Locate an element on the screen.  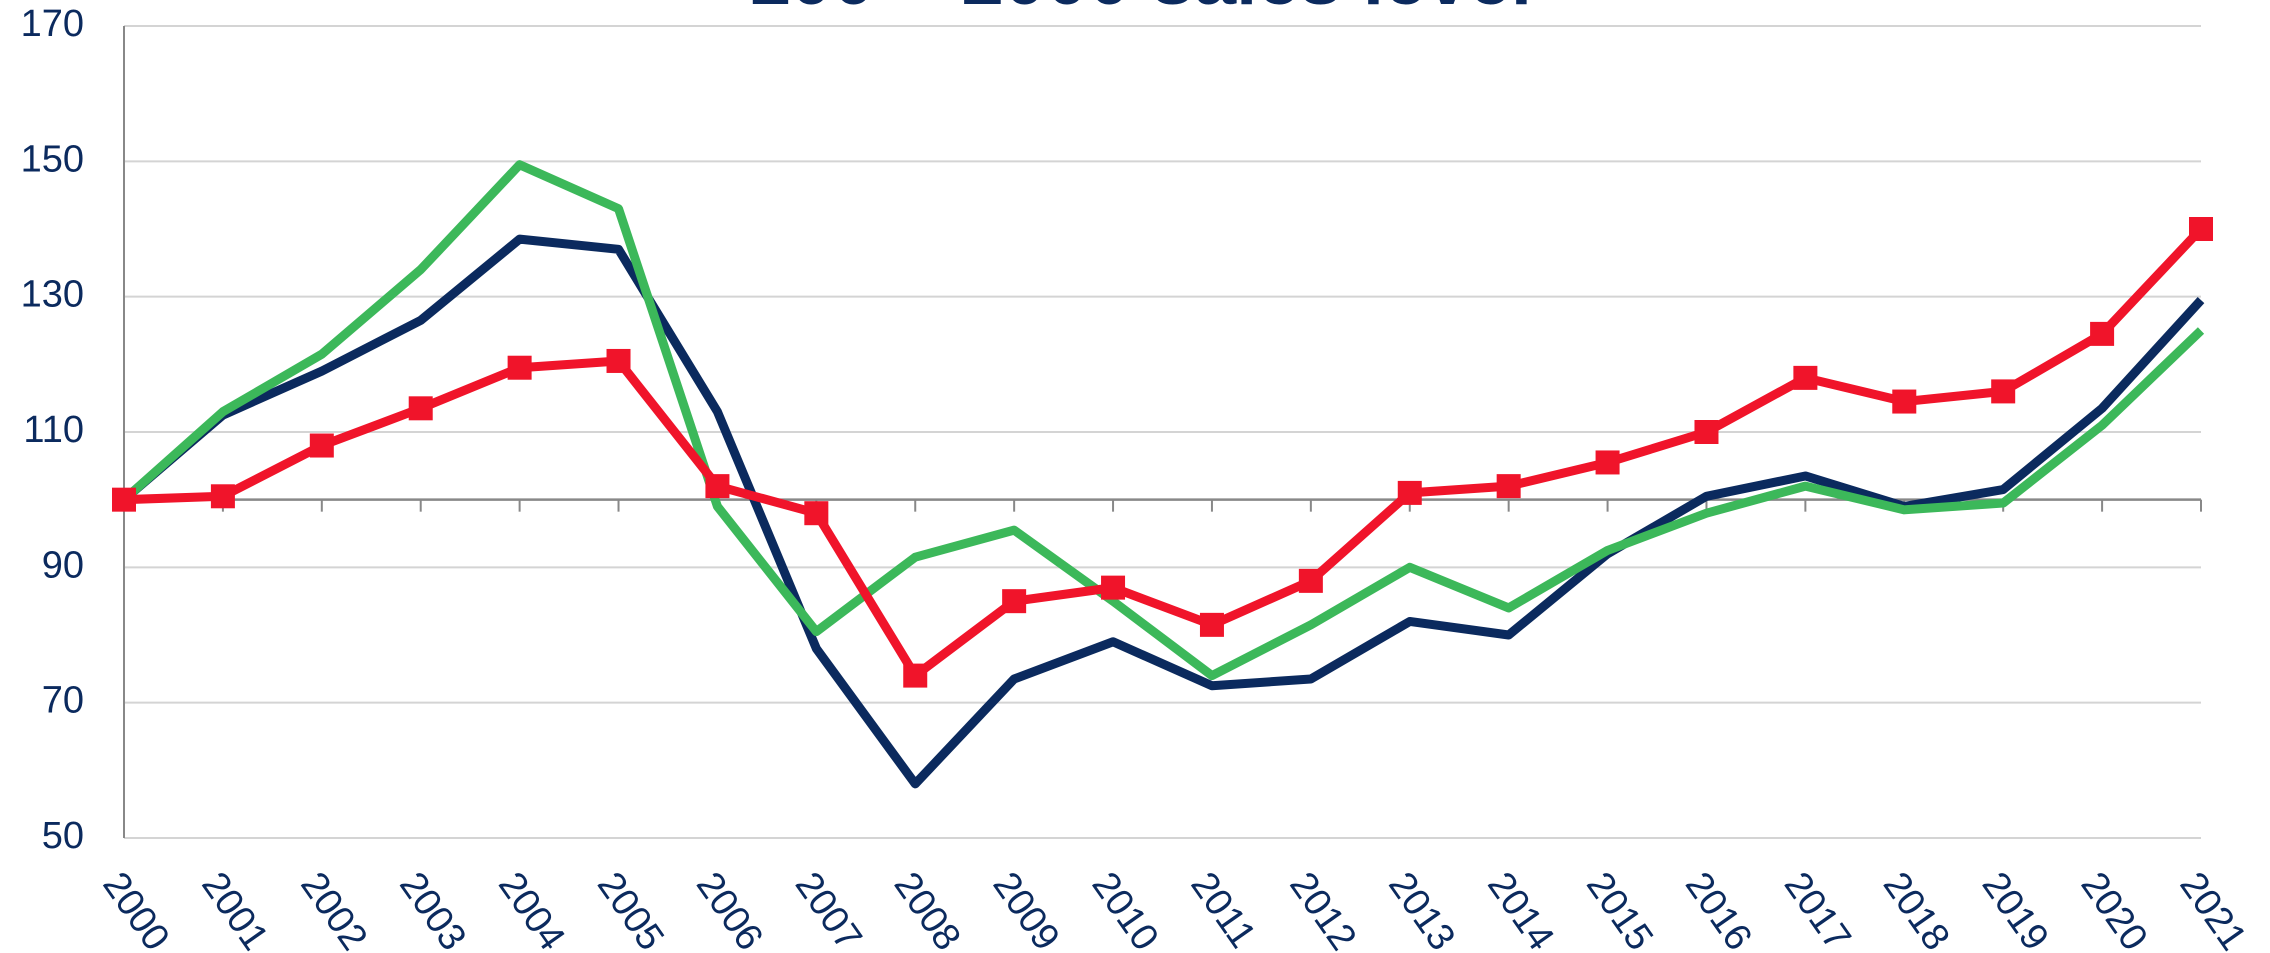
x-tick-label: 2019 is located at coordinates (2015, 909).